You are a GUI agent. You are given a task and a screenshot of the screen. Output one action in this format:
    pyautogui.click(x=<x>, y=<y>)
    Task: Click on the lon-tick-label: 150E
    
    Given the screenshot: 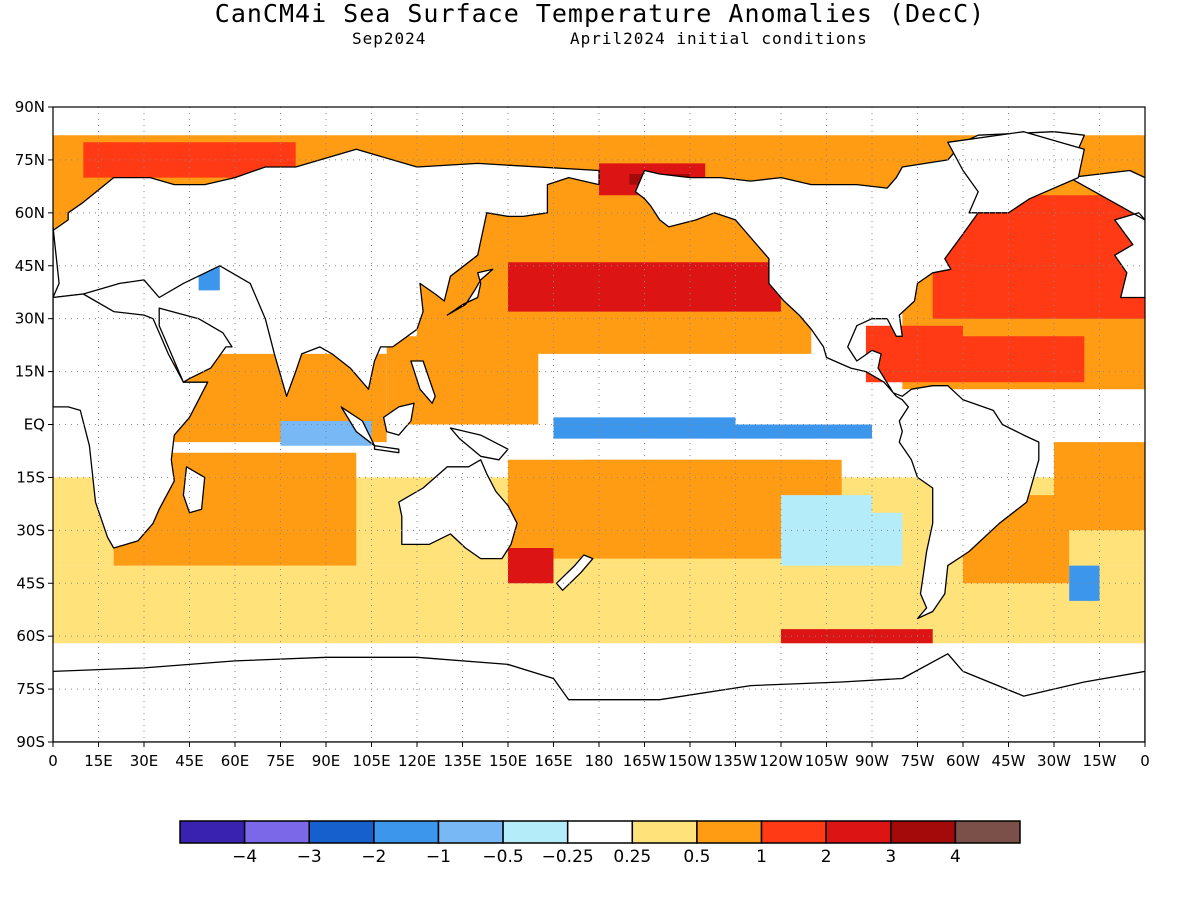 What is the action you would take?
    pyautogui.click(x=508, y=761)
    